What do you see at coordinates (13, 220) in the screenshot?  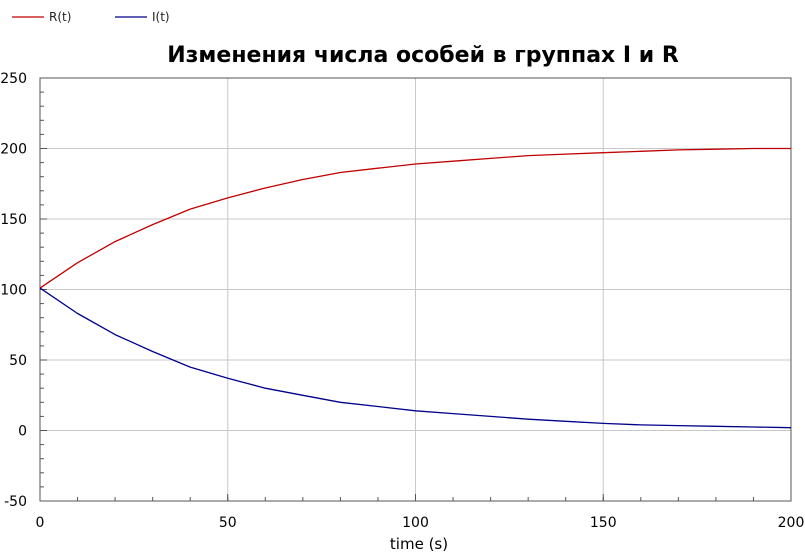 I see `y-tick-label: 150` at bounding box center [13, 220].